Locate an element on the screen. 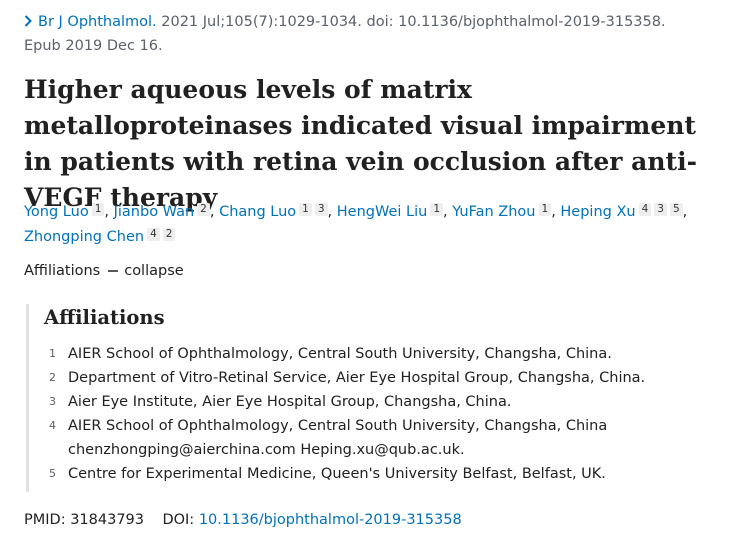  affiliations-toggle: Affiliations collapse is located at coordinates (104, 271).